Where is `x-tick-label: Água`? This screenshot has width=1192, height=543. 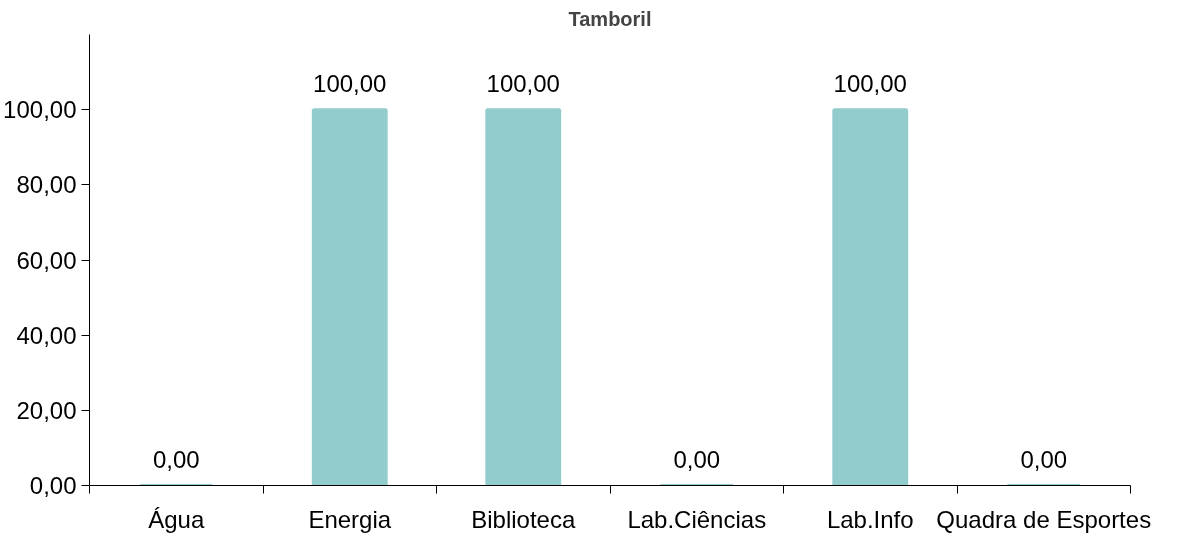
x-tick-label: Água is located at coordinates (176, 519).